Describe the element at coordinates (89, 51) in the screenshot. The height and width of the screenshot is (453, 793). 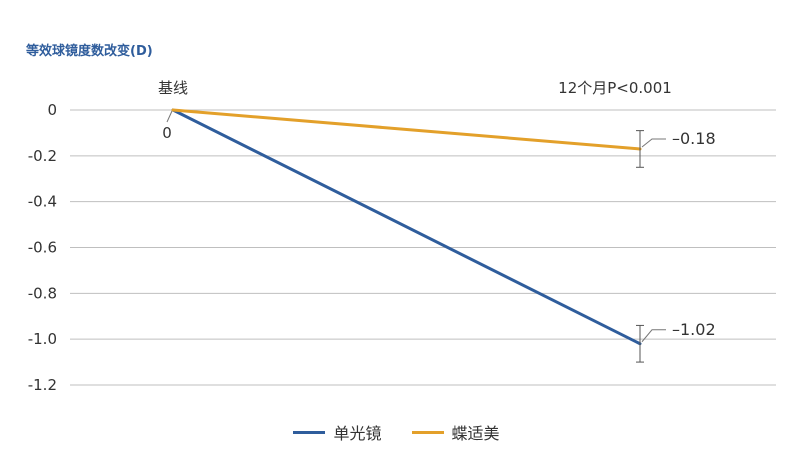
I see `y-axis-title: 等效球镜度数改变(D)` at that location.